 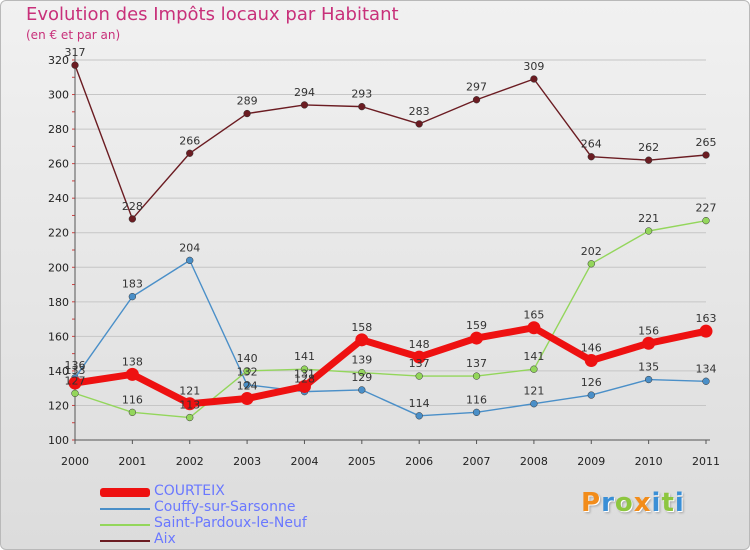 What do you see at coordinates (304, 92) in the screenshot?
I see `data-label: 294` at bounding box center [304, 92].